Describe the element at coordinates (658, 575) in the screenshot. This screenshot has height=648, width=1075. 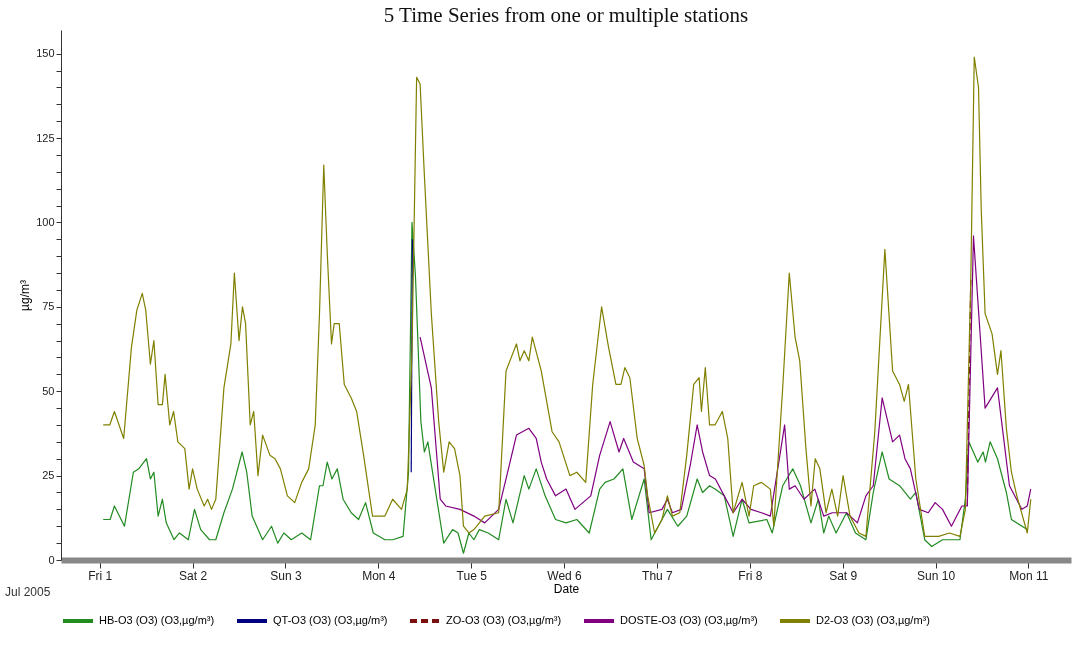
I see `x-tick-label: Thu 7` at that location.